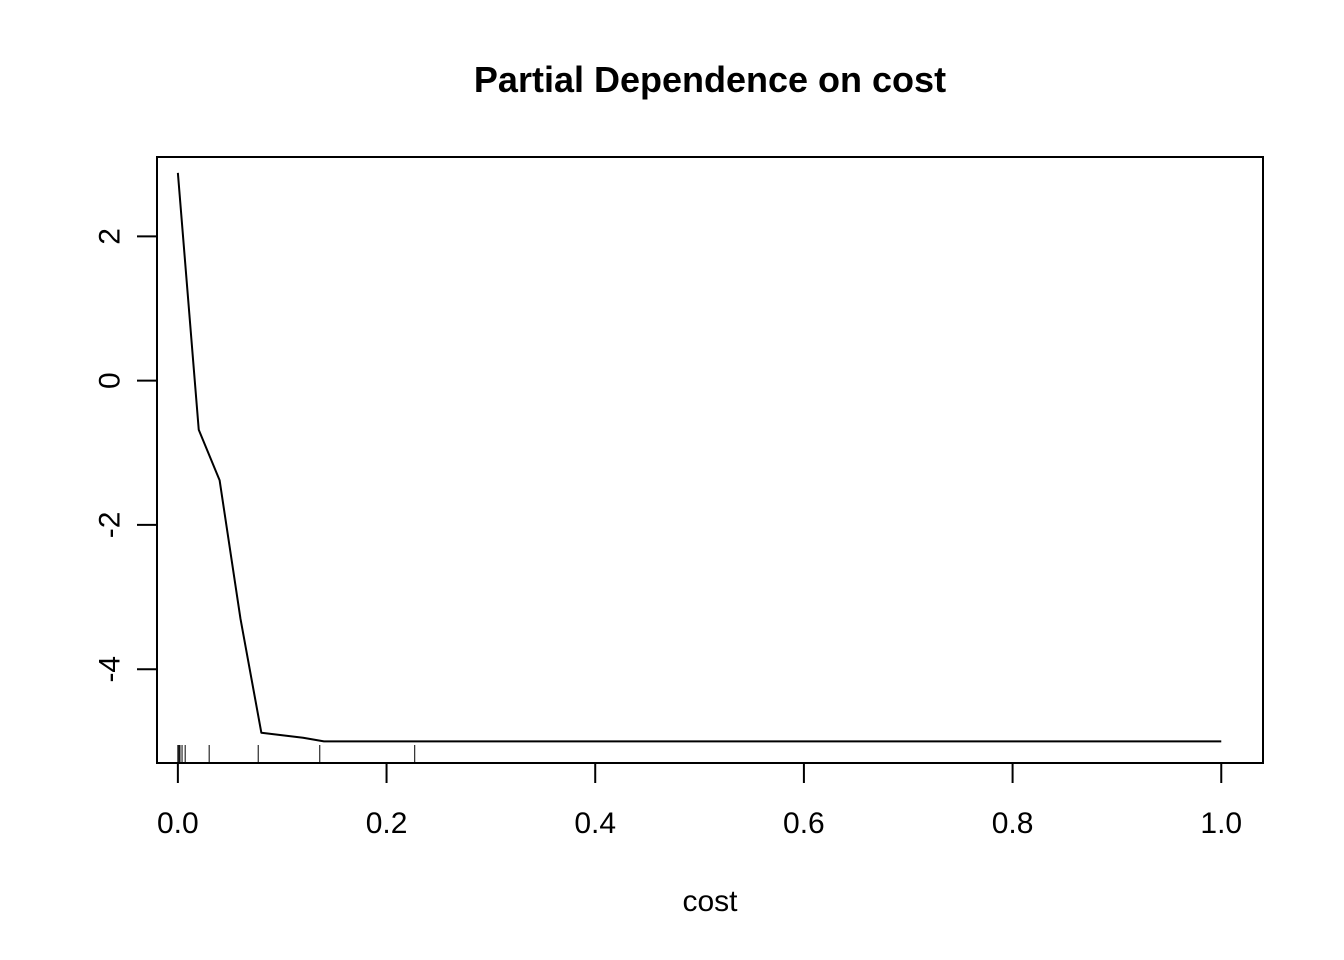  What do you see at coordinates (595, 823) in the screenshot?
I see `x-tick-label: 0.4` at bounding box center [595, 823].